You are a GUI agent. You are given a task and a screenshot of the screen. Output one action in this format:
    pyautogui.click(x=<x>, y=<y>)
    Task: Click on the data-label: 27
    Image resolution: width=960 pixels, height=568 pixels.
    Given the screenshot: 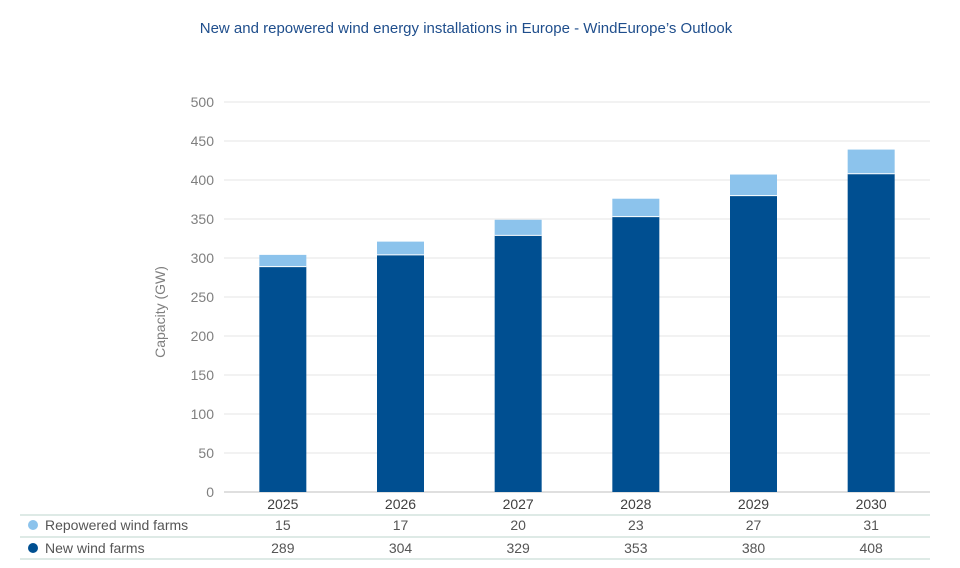 What is the action you would take?
    pyautogui.click(x=754, y=525)
    